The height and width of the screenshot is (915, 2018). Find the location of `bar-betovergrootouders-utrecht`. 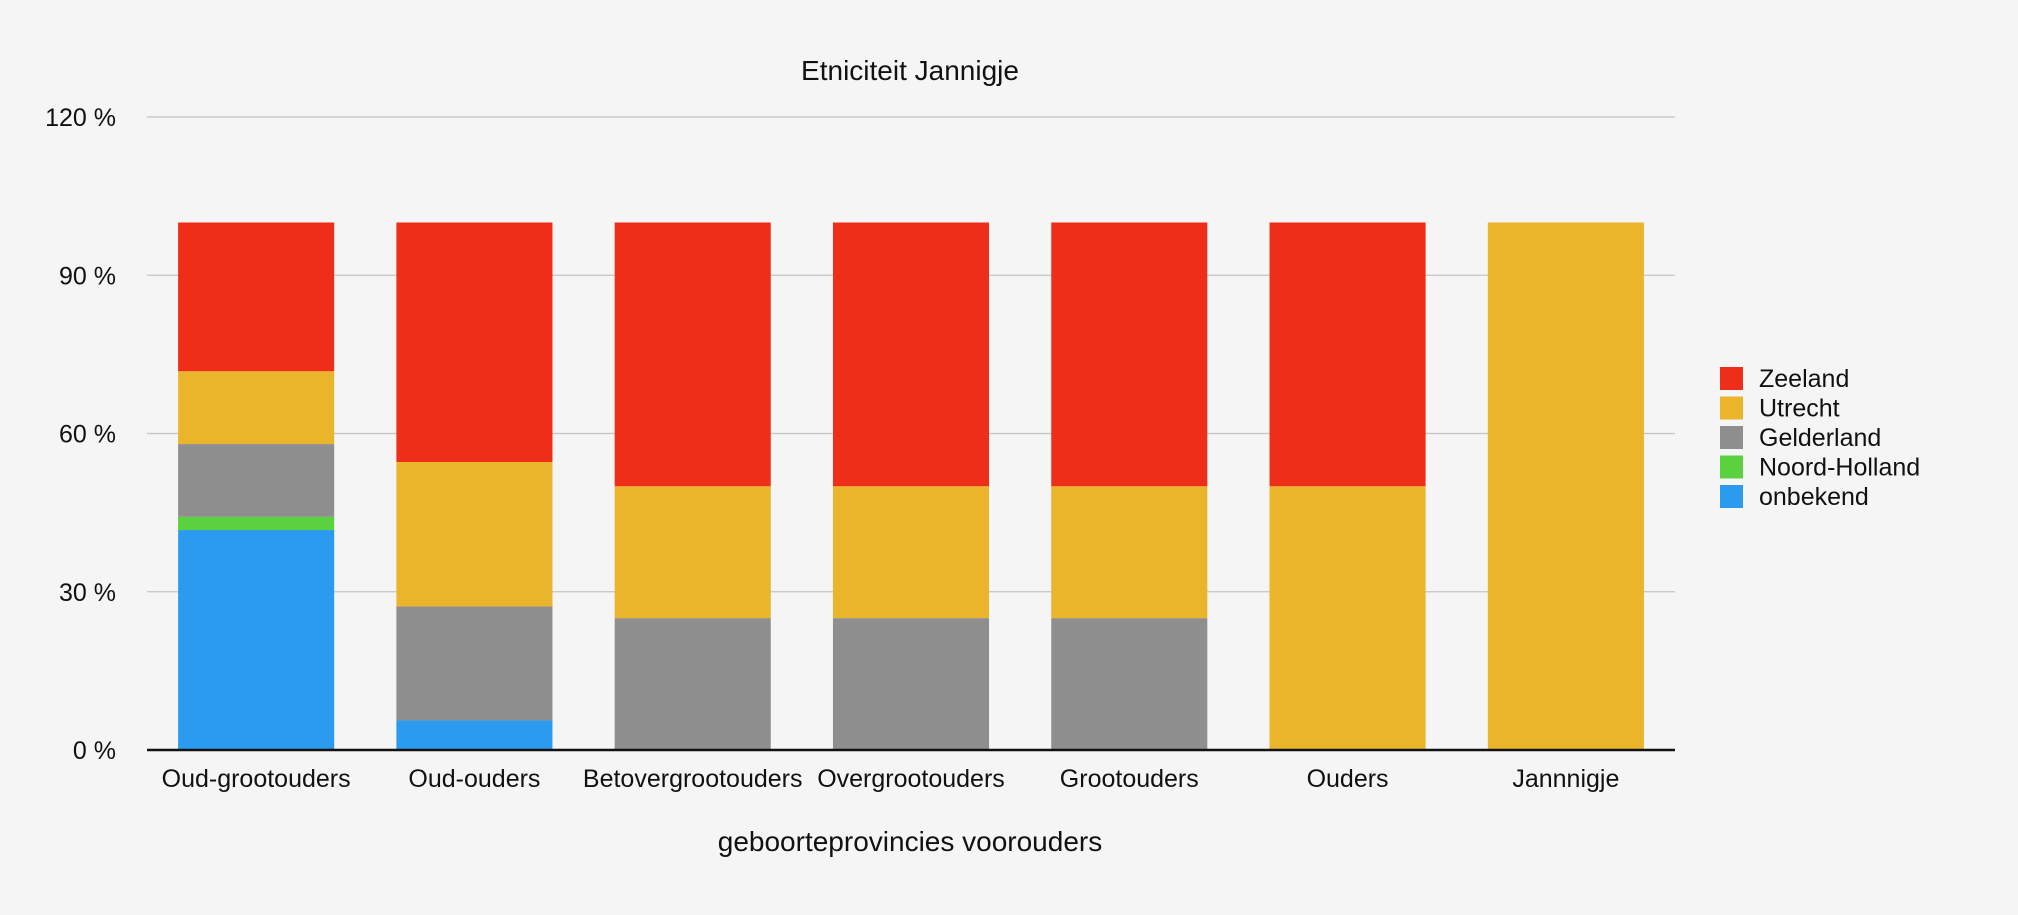

bar-betovergrootouders-utrecht is located at coordinates (692, 552).